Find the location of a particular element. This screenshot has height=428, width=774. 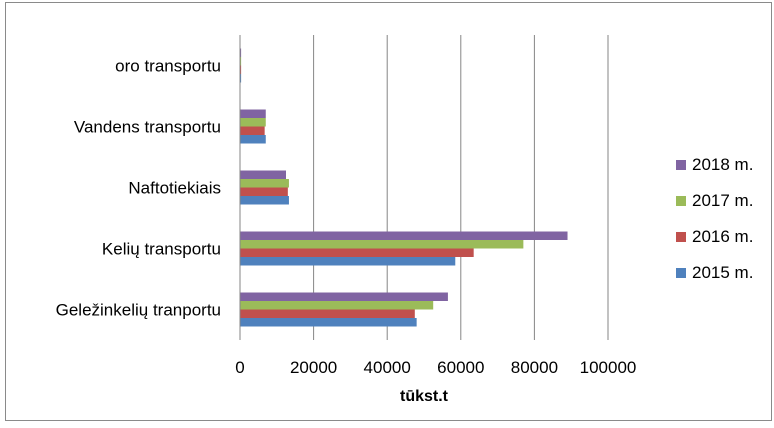

x-tick-labels: 0 20000 40000 60000 80000 100000 is located at coordinates (435, 367).